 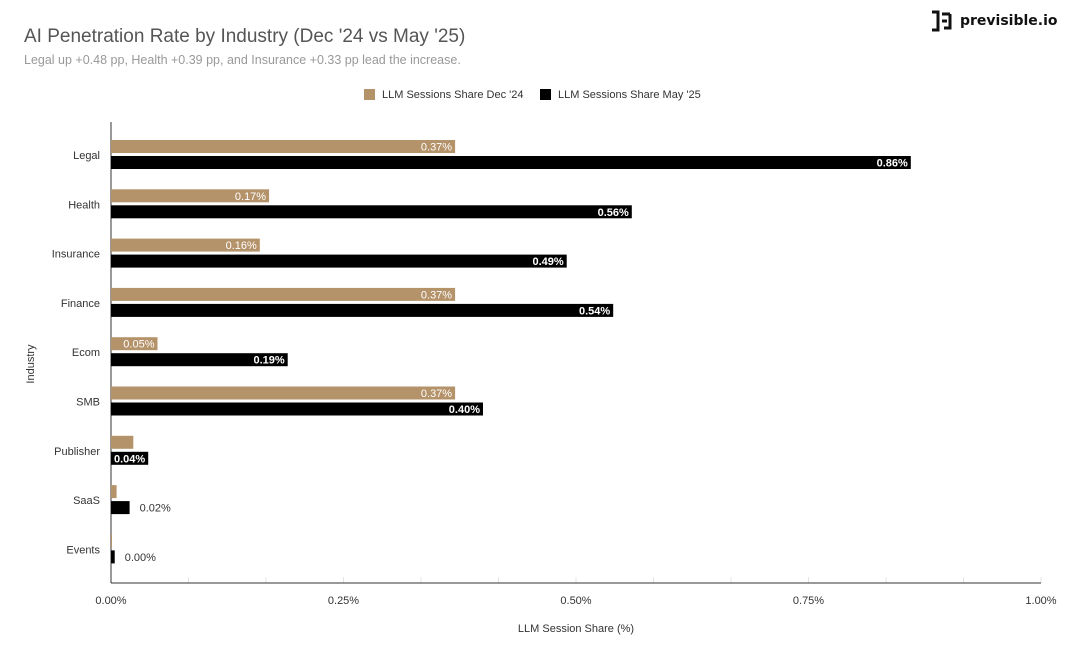 I want to click on x-tick-label: 1.00%, so click(x=1040, y=601).